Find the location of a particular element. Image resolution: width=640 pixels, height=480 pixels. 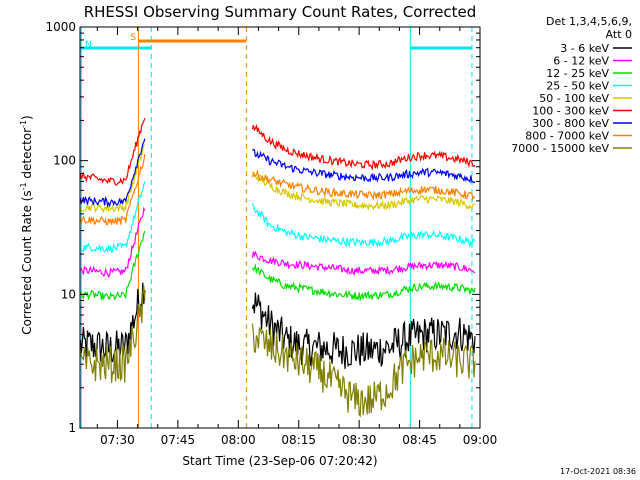

legend-label-6: 300 - 800 keV is located at coordinates (570, 123).